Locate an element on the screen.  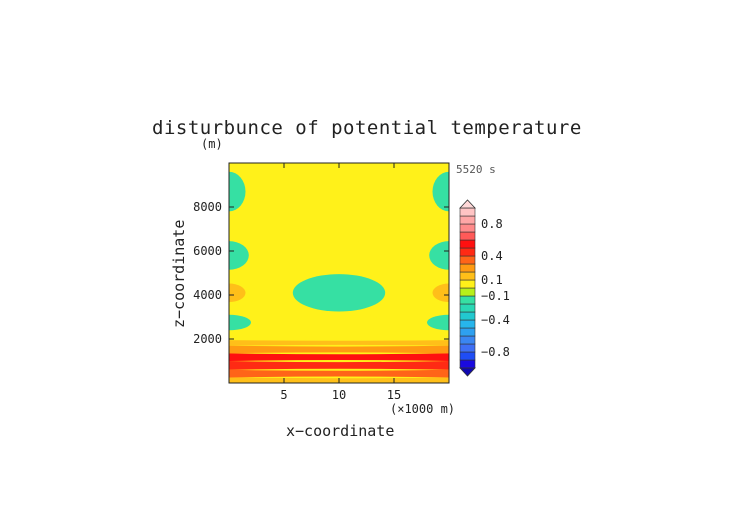
colorbar-label: −0.1 is located at coordinates (495, 296).